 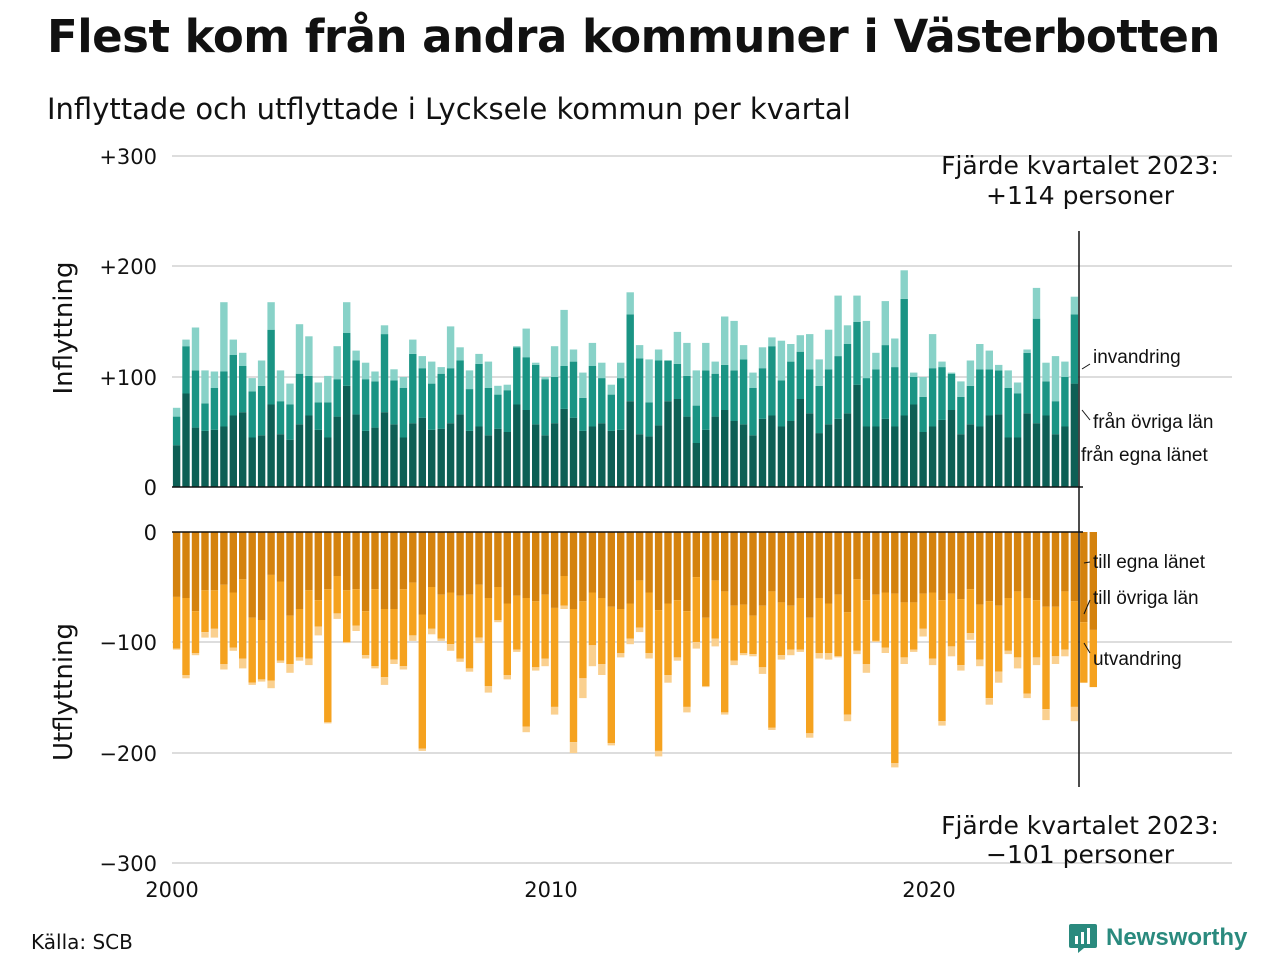 I want to click on y-tick-label: +200, so click(x=128, y=267).